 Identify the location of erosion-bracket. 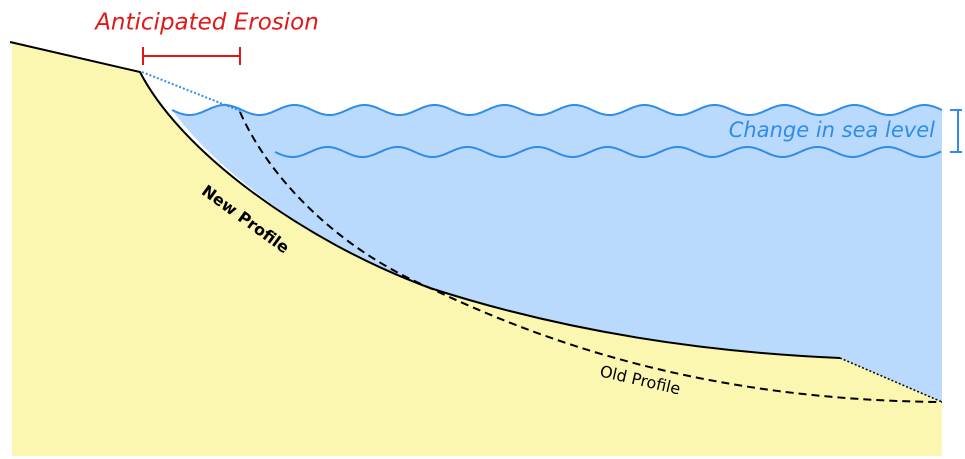
(191, 56).